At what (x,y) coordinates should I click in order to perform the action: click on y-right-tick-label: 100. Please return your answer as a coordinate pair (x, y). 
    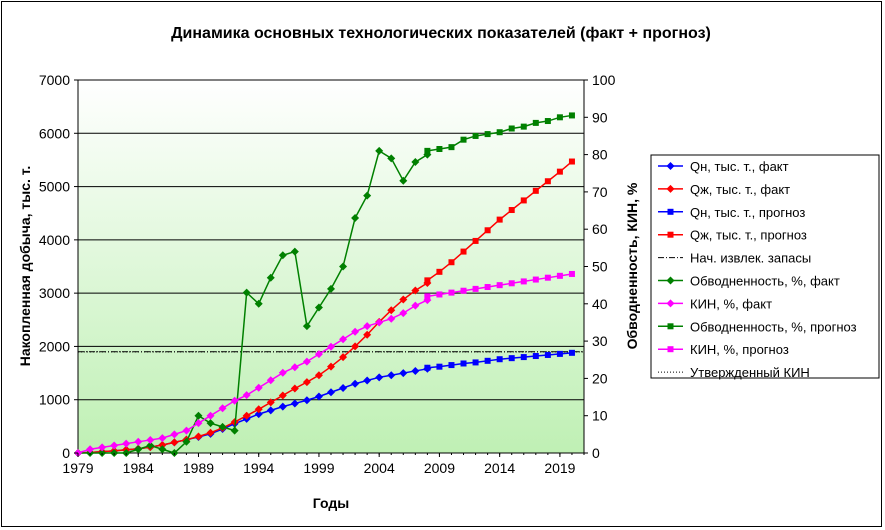
    Looking at the image, I should click on (604, 80).